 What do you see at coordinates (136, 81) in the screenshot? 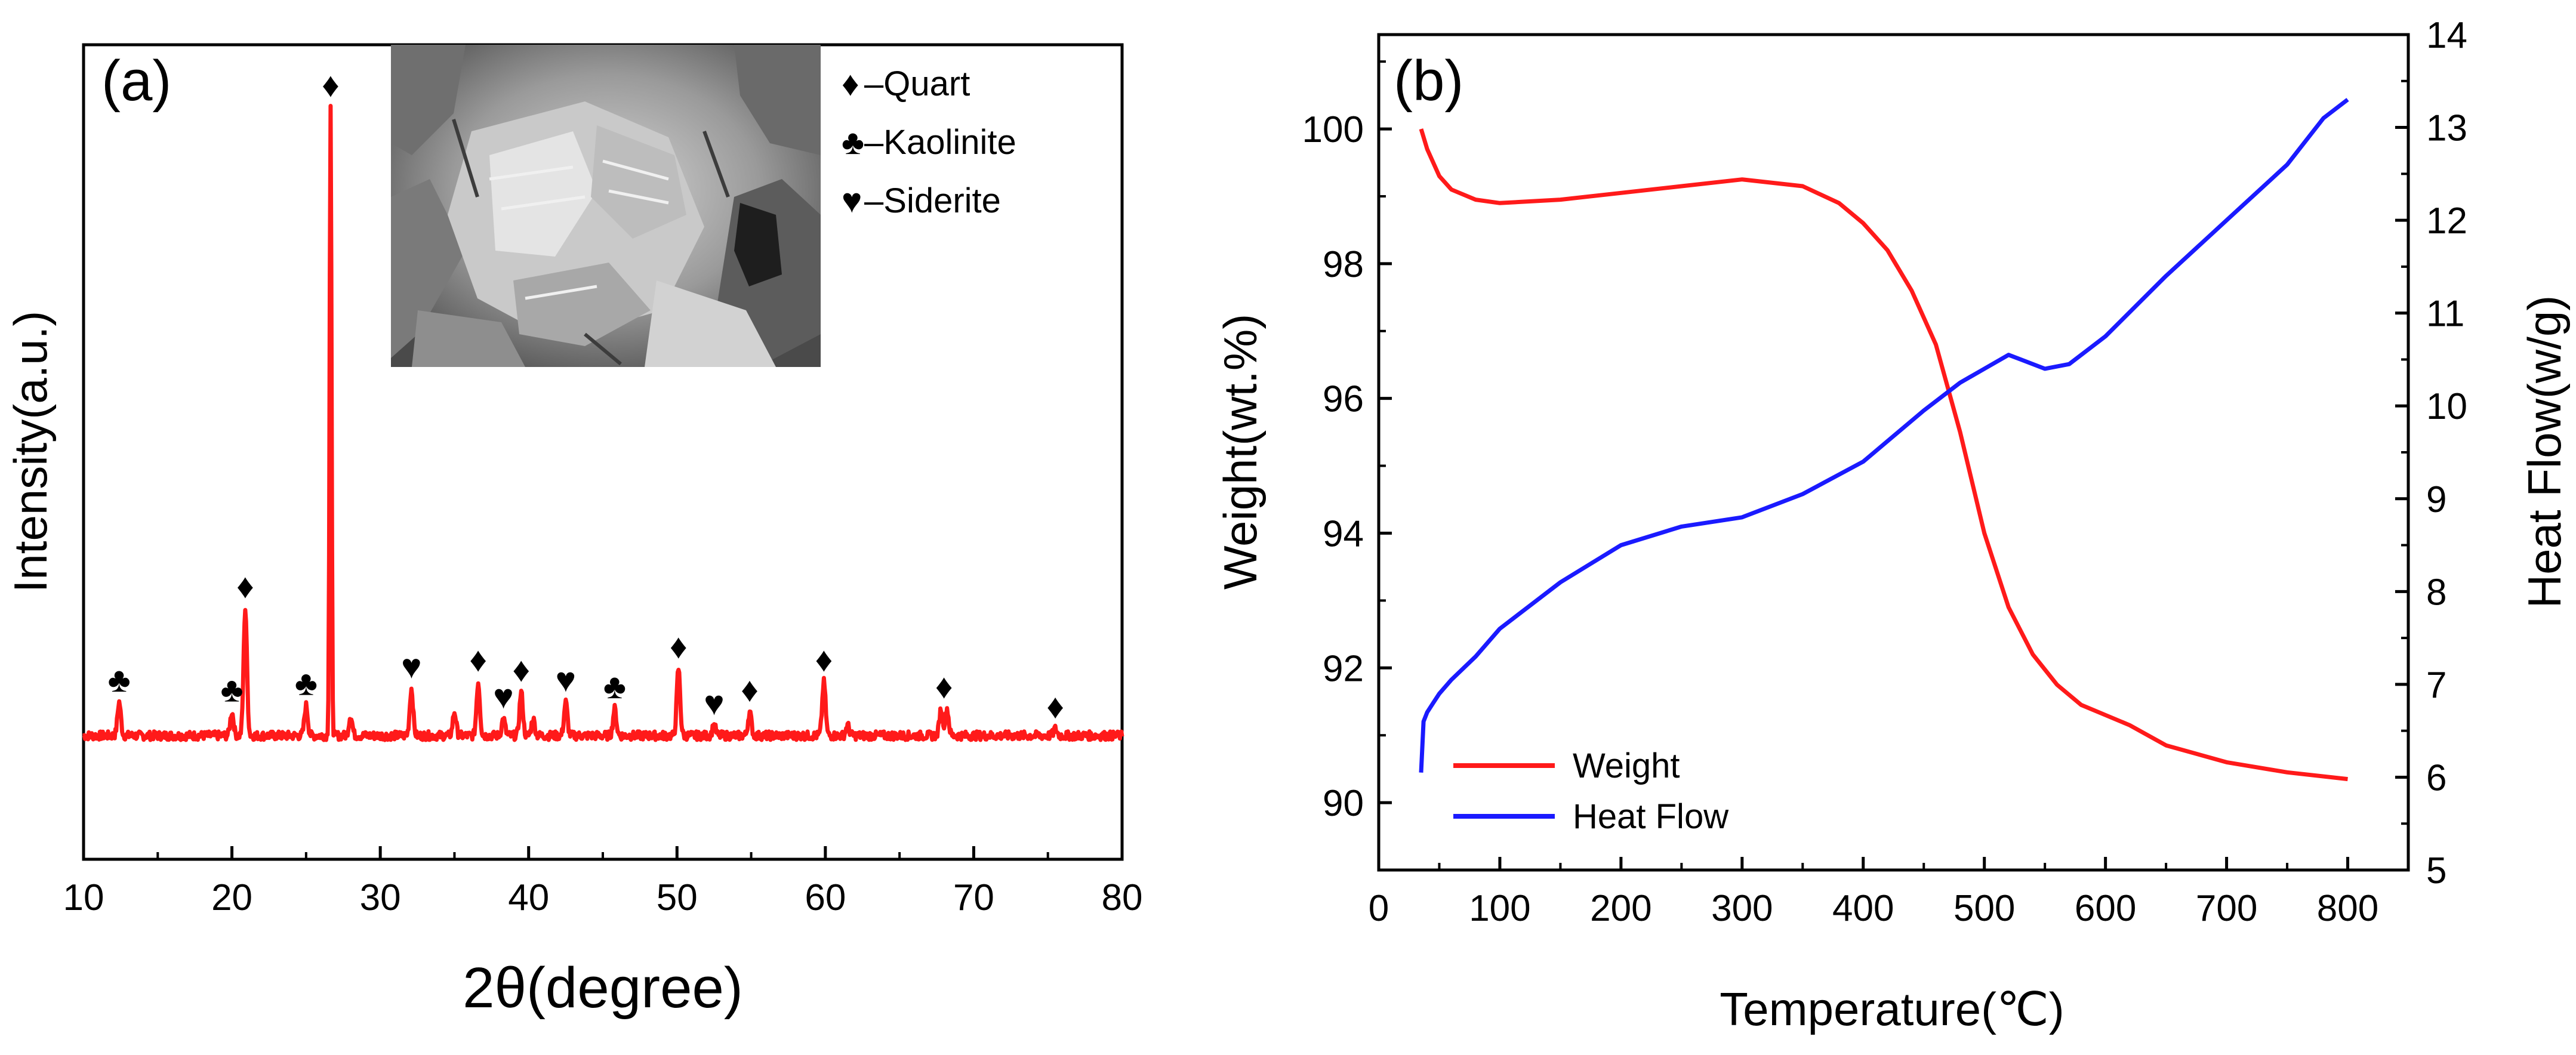
I see `panel-a-label: (a)` at bounding box center [136, 81].